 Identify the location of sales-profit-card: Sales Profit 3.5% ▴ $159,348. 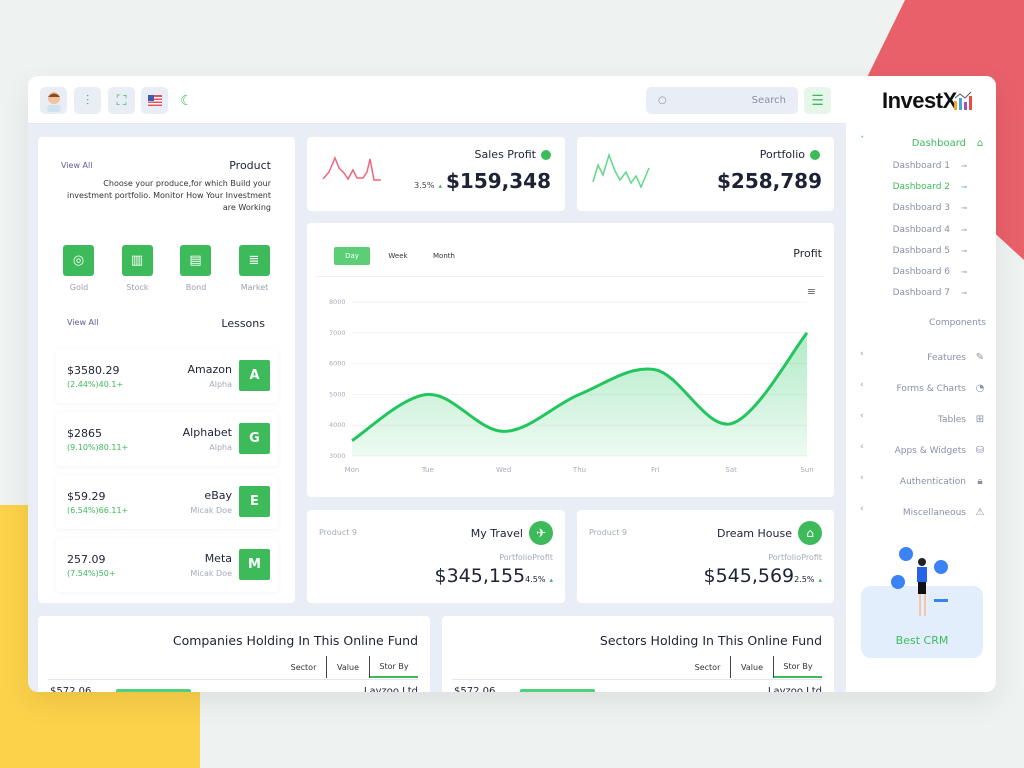
(436, 174).